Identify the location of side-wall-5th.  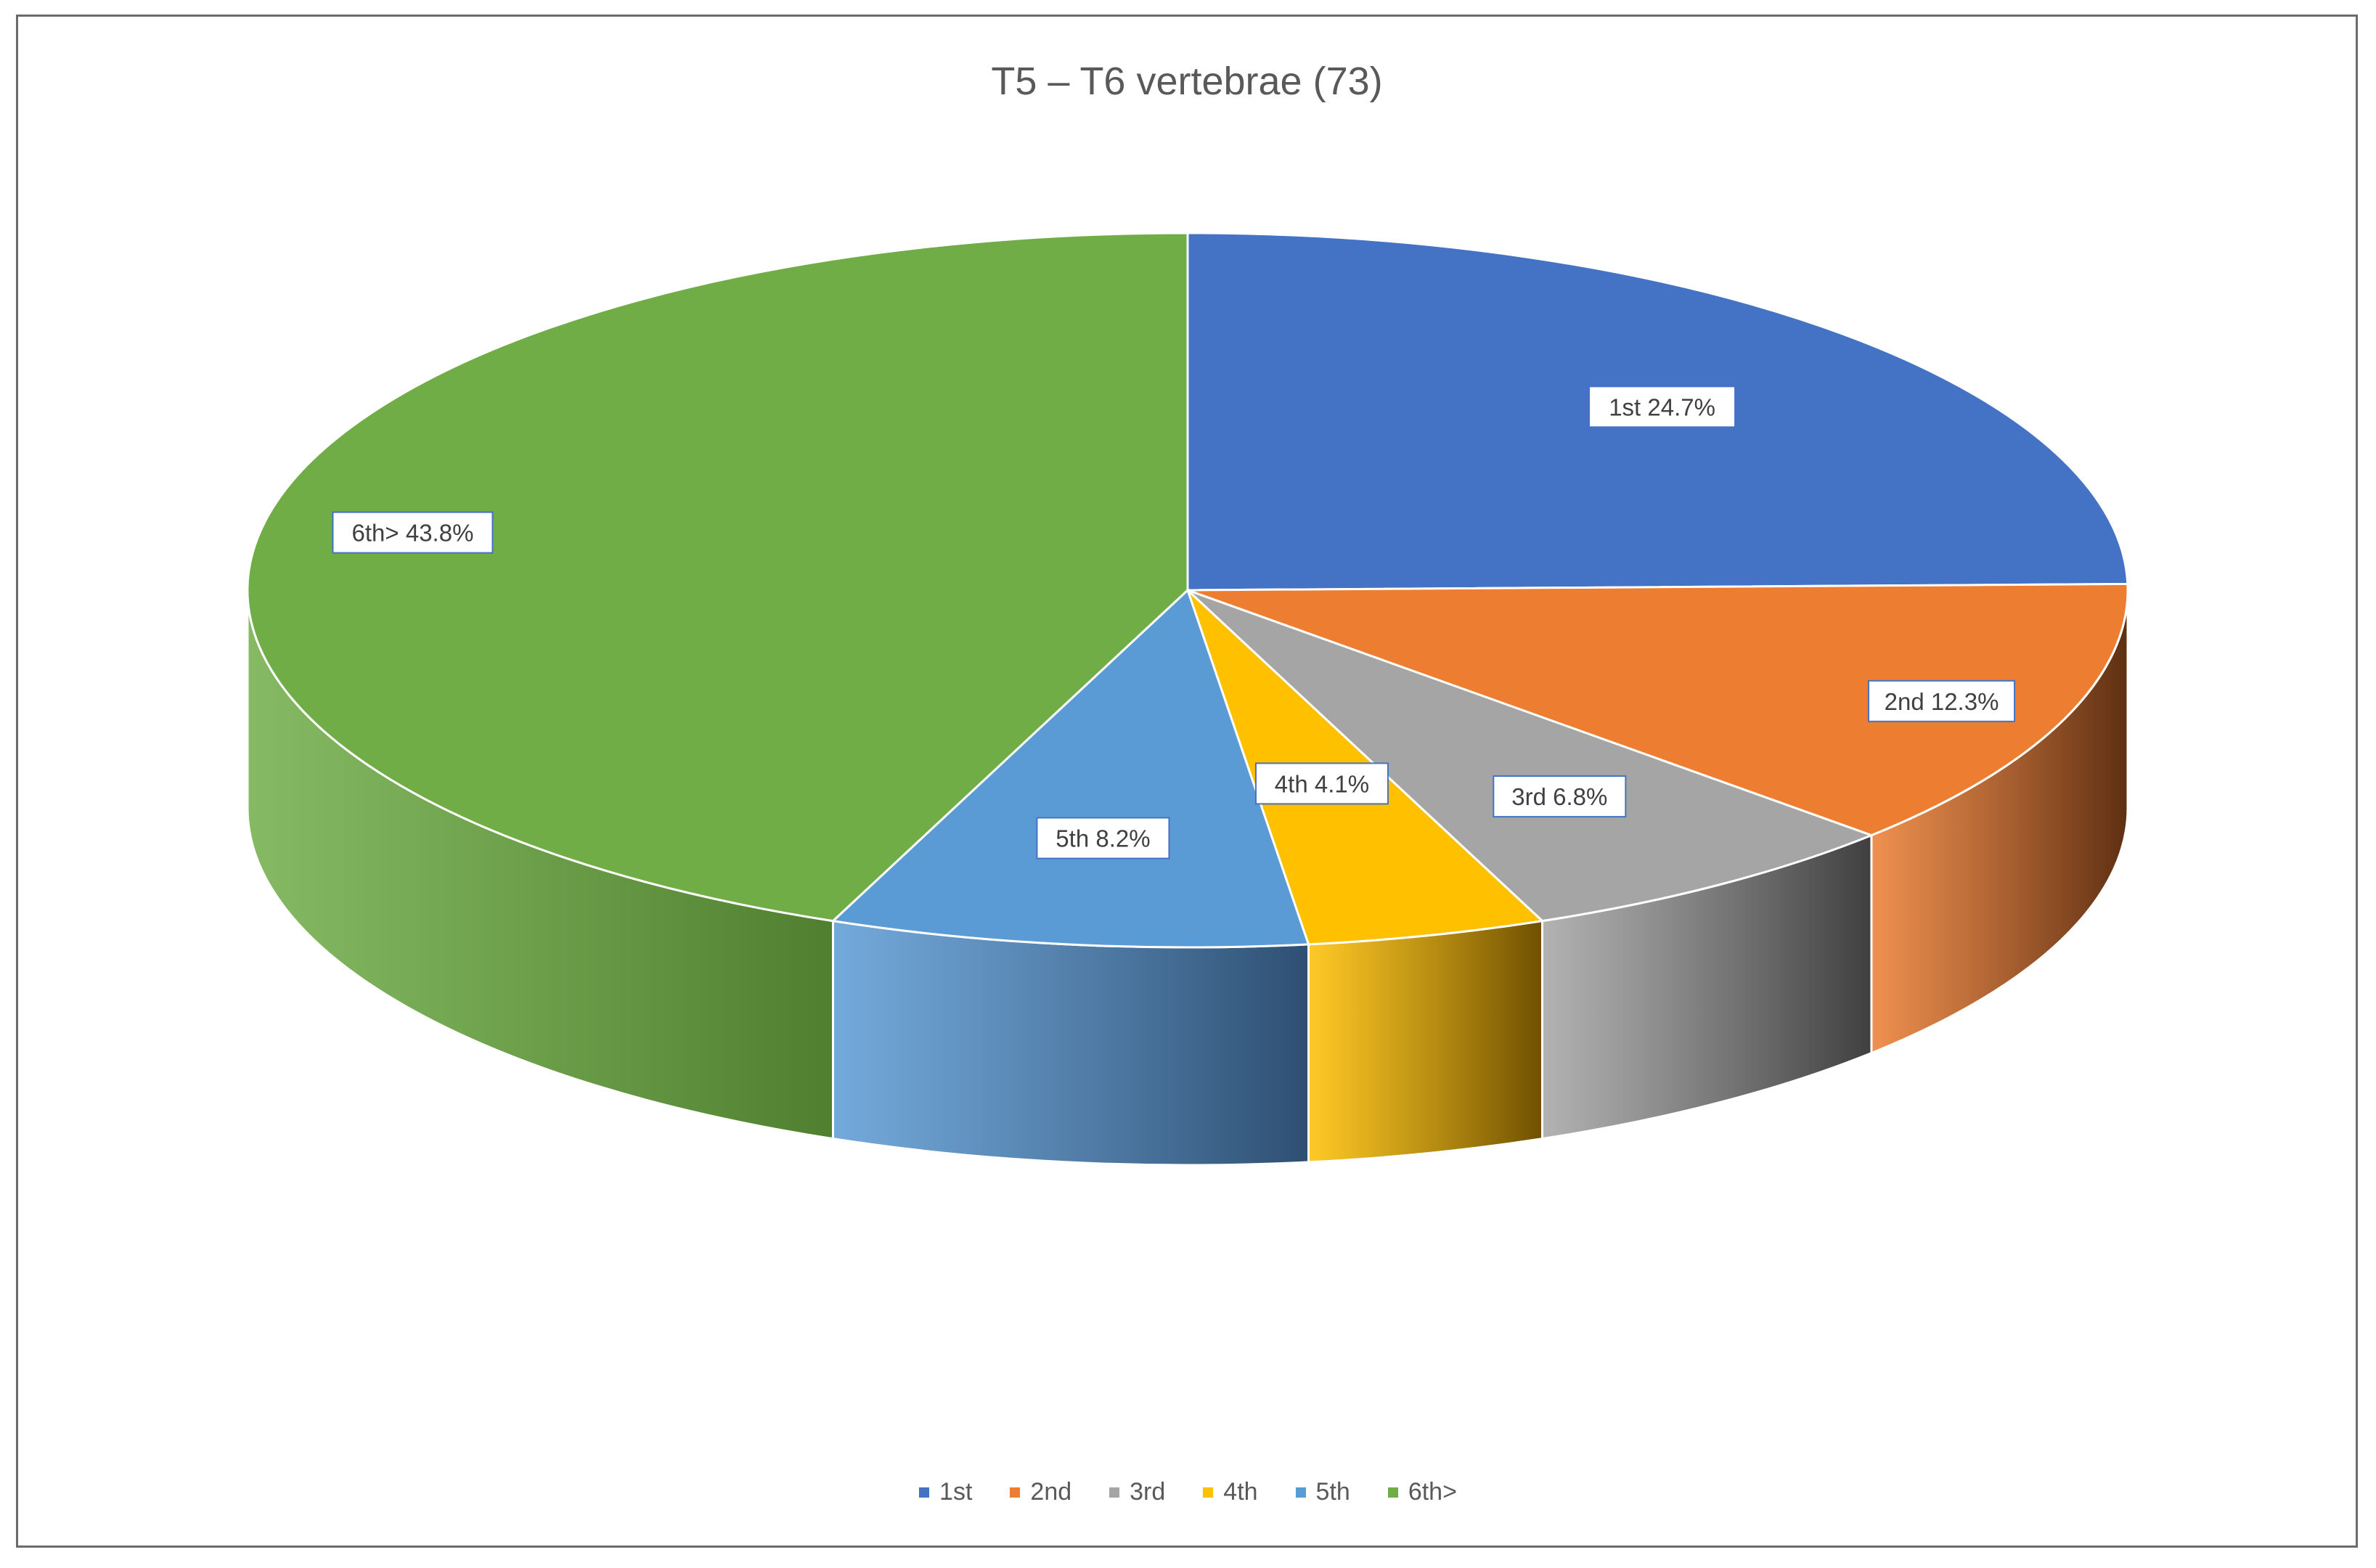
(1071, 1043).